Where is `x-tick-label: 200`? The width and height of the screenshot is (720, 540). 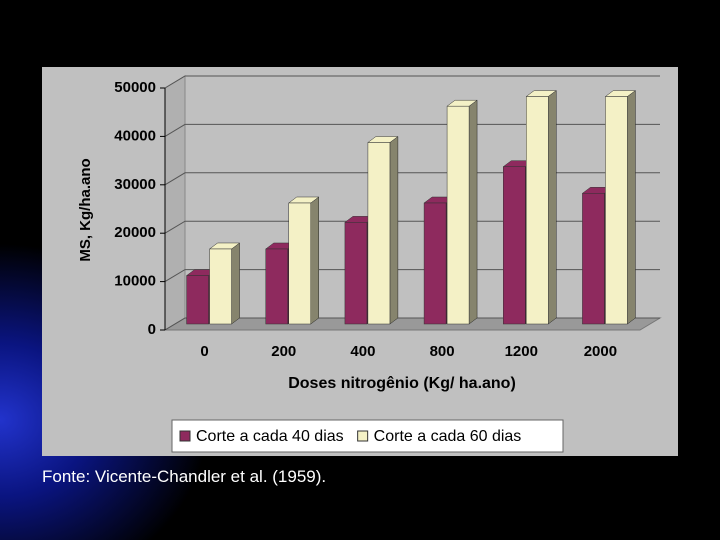
x-tick-label: 200 is located at coordinates (283, 351).